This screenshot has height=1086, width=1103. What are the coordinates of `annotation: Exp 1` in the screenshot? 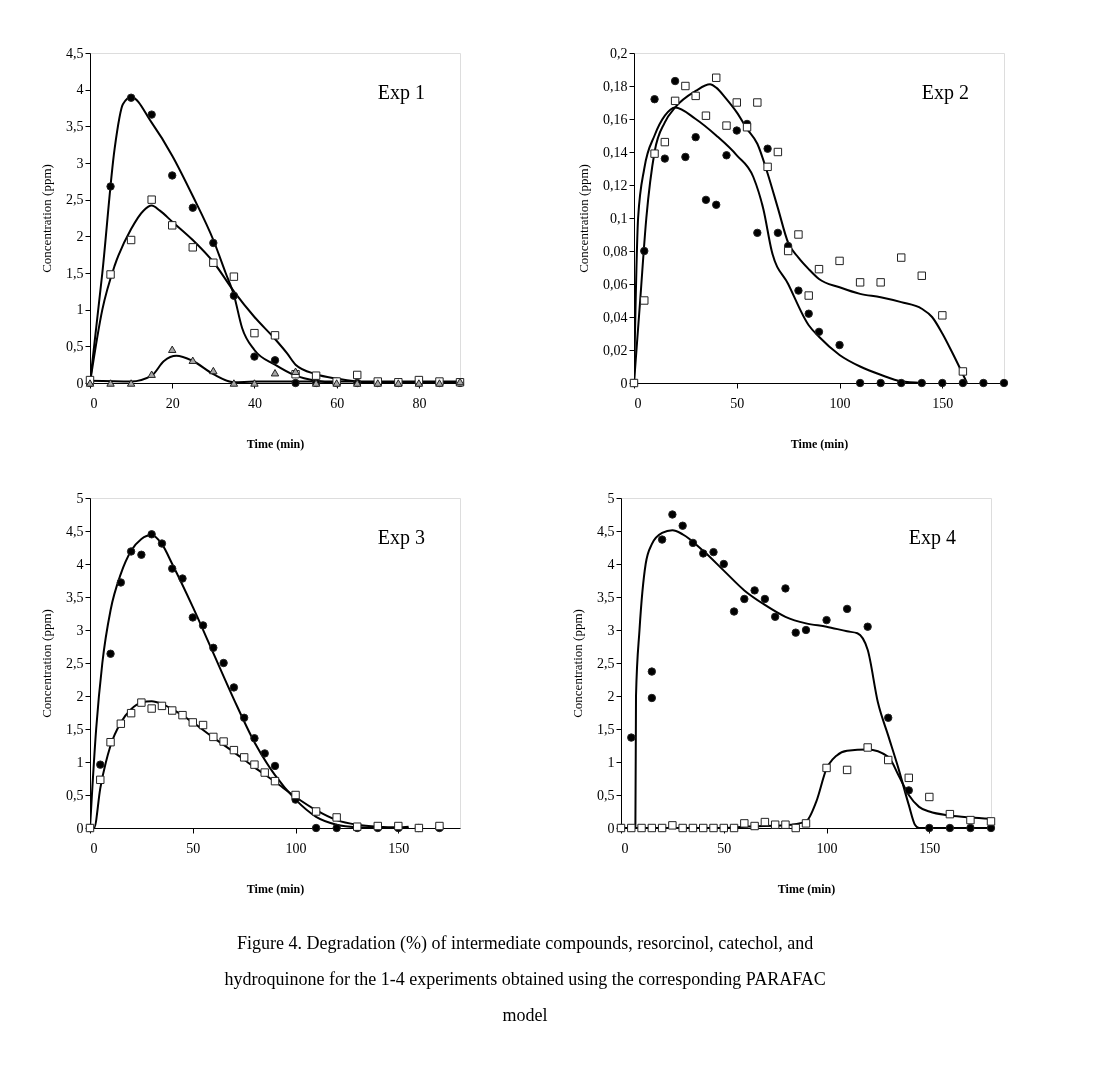 It's located at (401, 92).